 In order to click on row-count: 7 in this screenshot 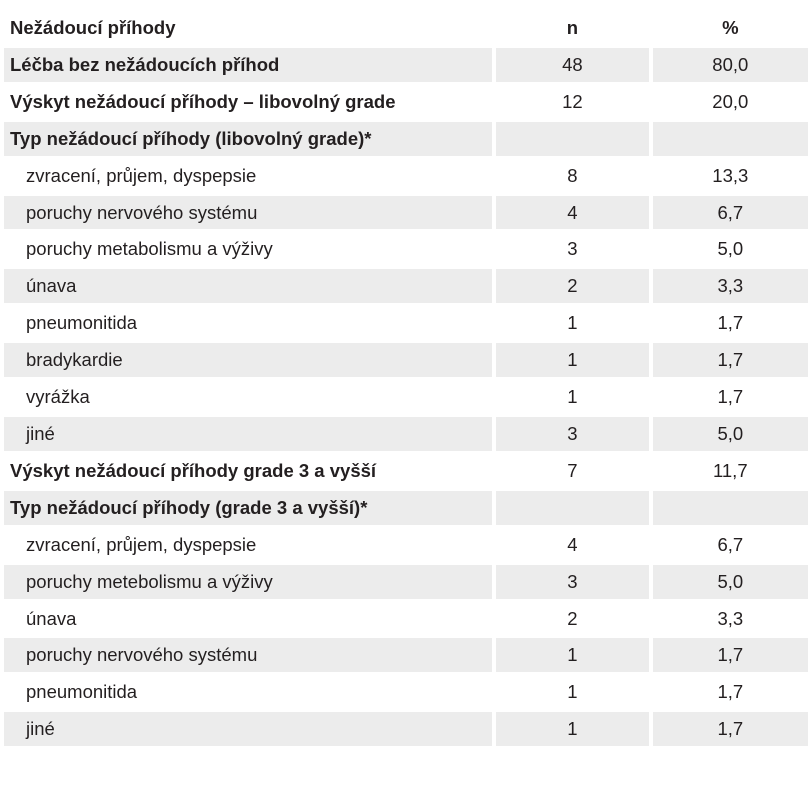, I will do `click(572, 470)`.